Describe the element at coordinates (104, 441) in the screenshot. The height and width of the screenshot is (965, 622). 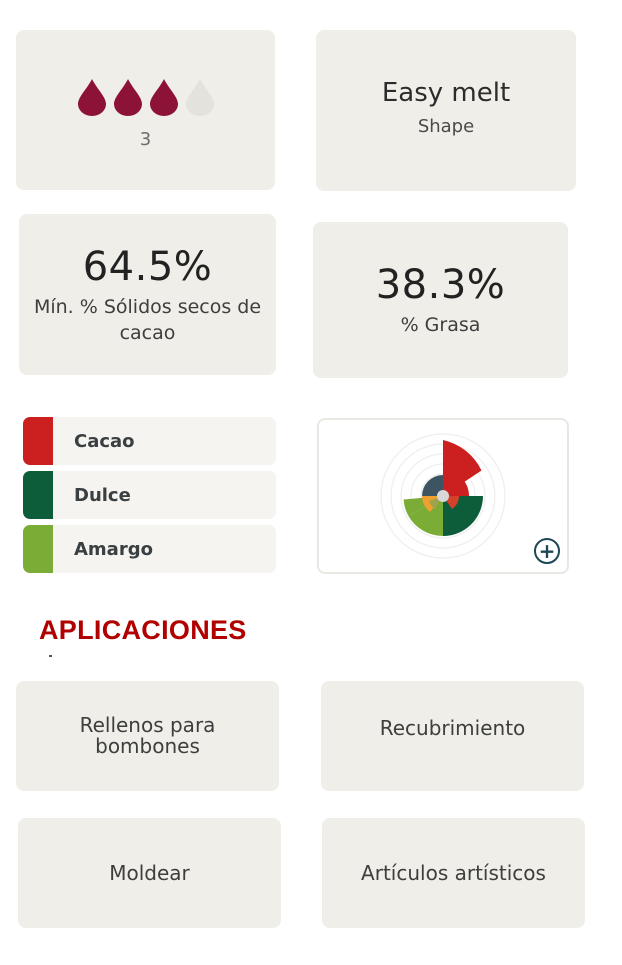
I see `flavor-label: Cacao` at that location.